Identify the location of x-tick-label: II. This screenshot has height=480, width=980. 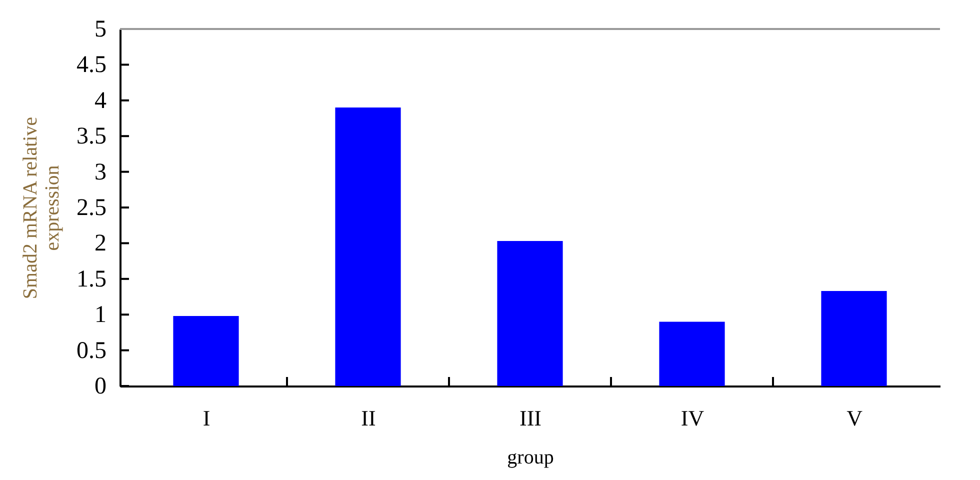
(368, 418).